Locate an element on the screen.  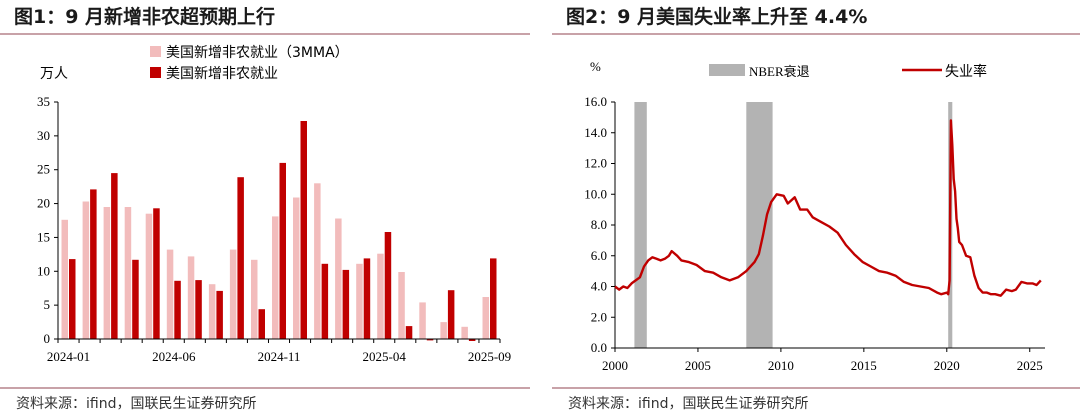
y-tick-label: 4.0 is located at coordinates (599, 286).